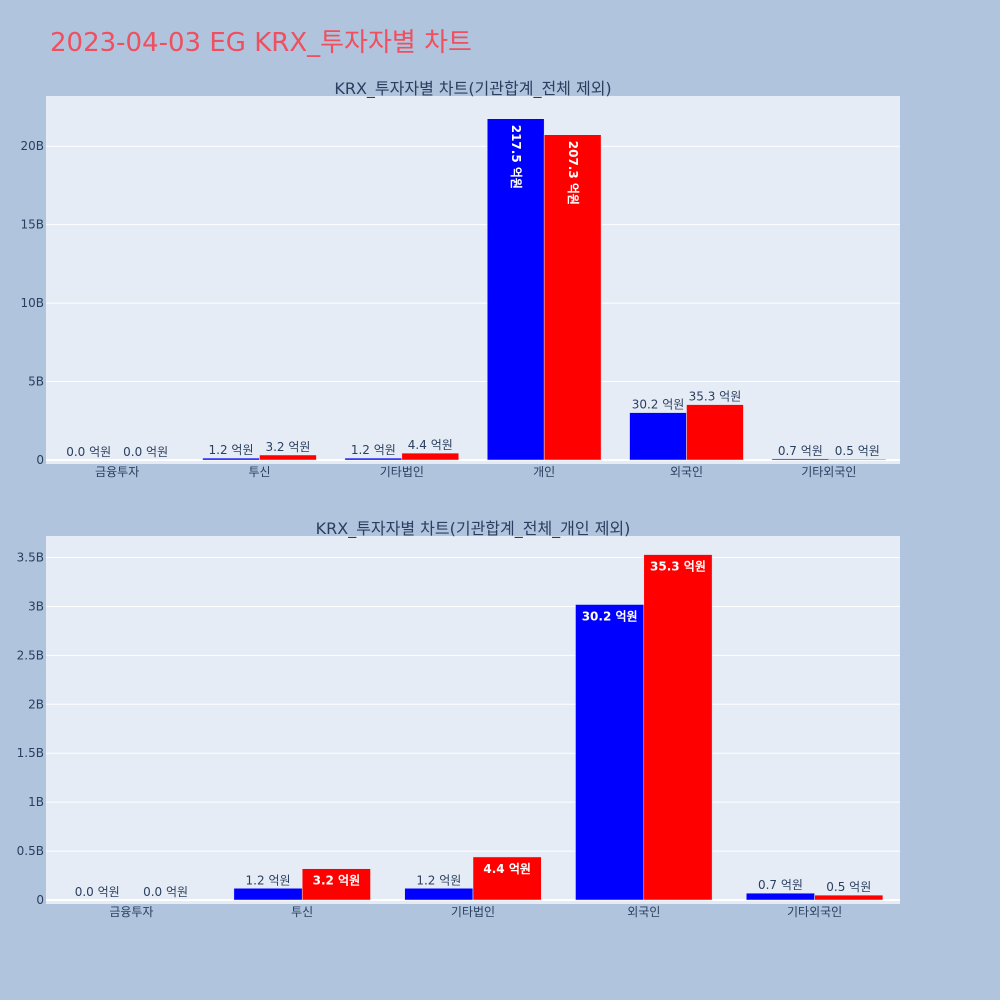  I want to click on y-tick-label: 15B, so click(32, 225).